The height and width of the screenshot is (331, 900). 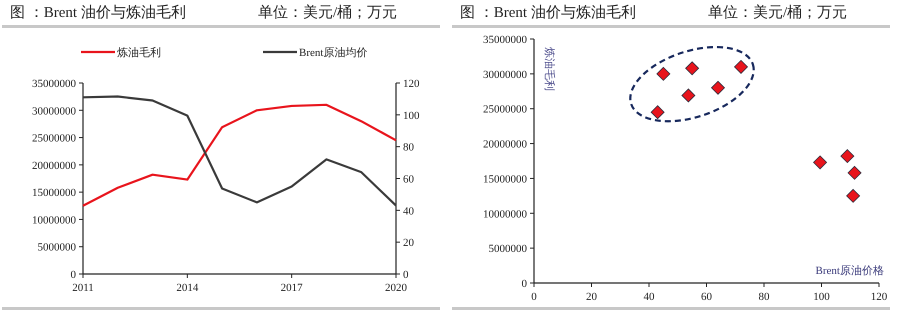 What do you see at coordinates (821, 297) in the screenshot?
I see `x-tick-label: 100` at bounding box center [821, 297].